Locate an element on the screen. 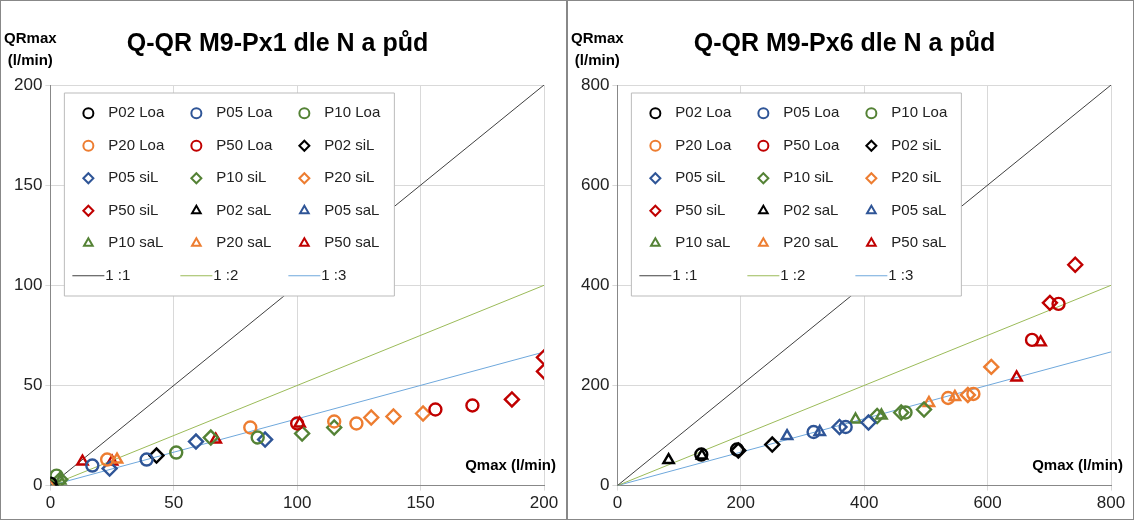 This screenshot has height=520, width=1135. y-tick-label: 150 is located at coordinates (28, 184).